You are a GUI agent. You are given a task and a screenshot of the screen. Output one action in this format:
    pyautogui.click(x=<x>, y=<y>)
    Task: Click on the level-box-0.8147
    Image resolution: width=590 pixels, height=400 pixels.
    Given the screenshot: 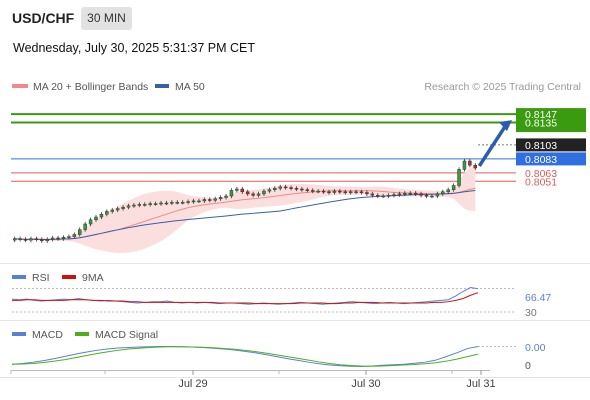 What is the action you would take?
    pyautogui.click(x=551, y=120)
    